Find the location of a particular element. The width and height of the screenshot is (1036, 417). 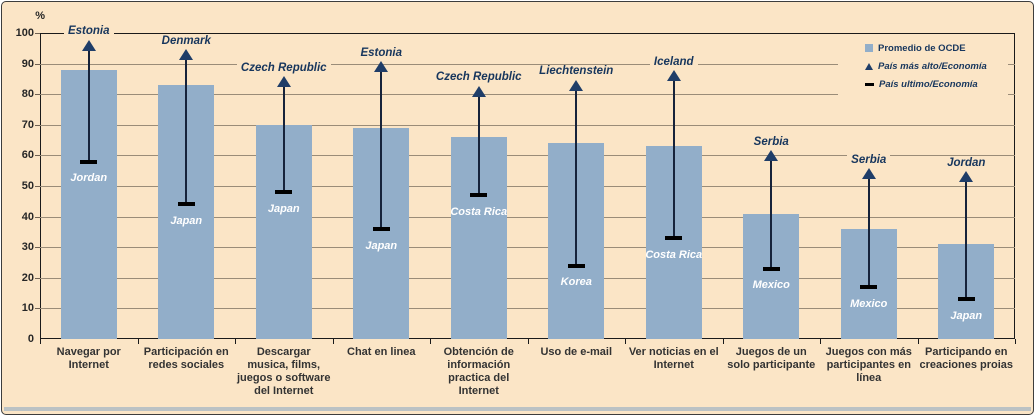

x-tick-label: Juegos de un solo participante is located at coordinates (771, 358).